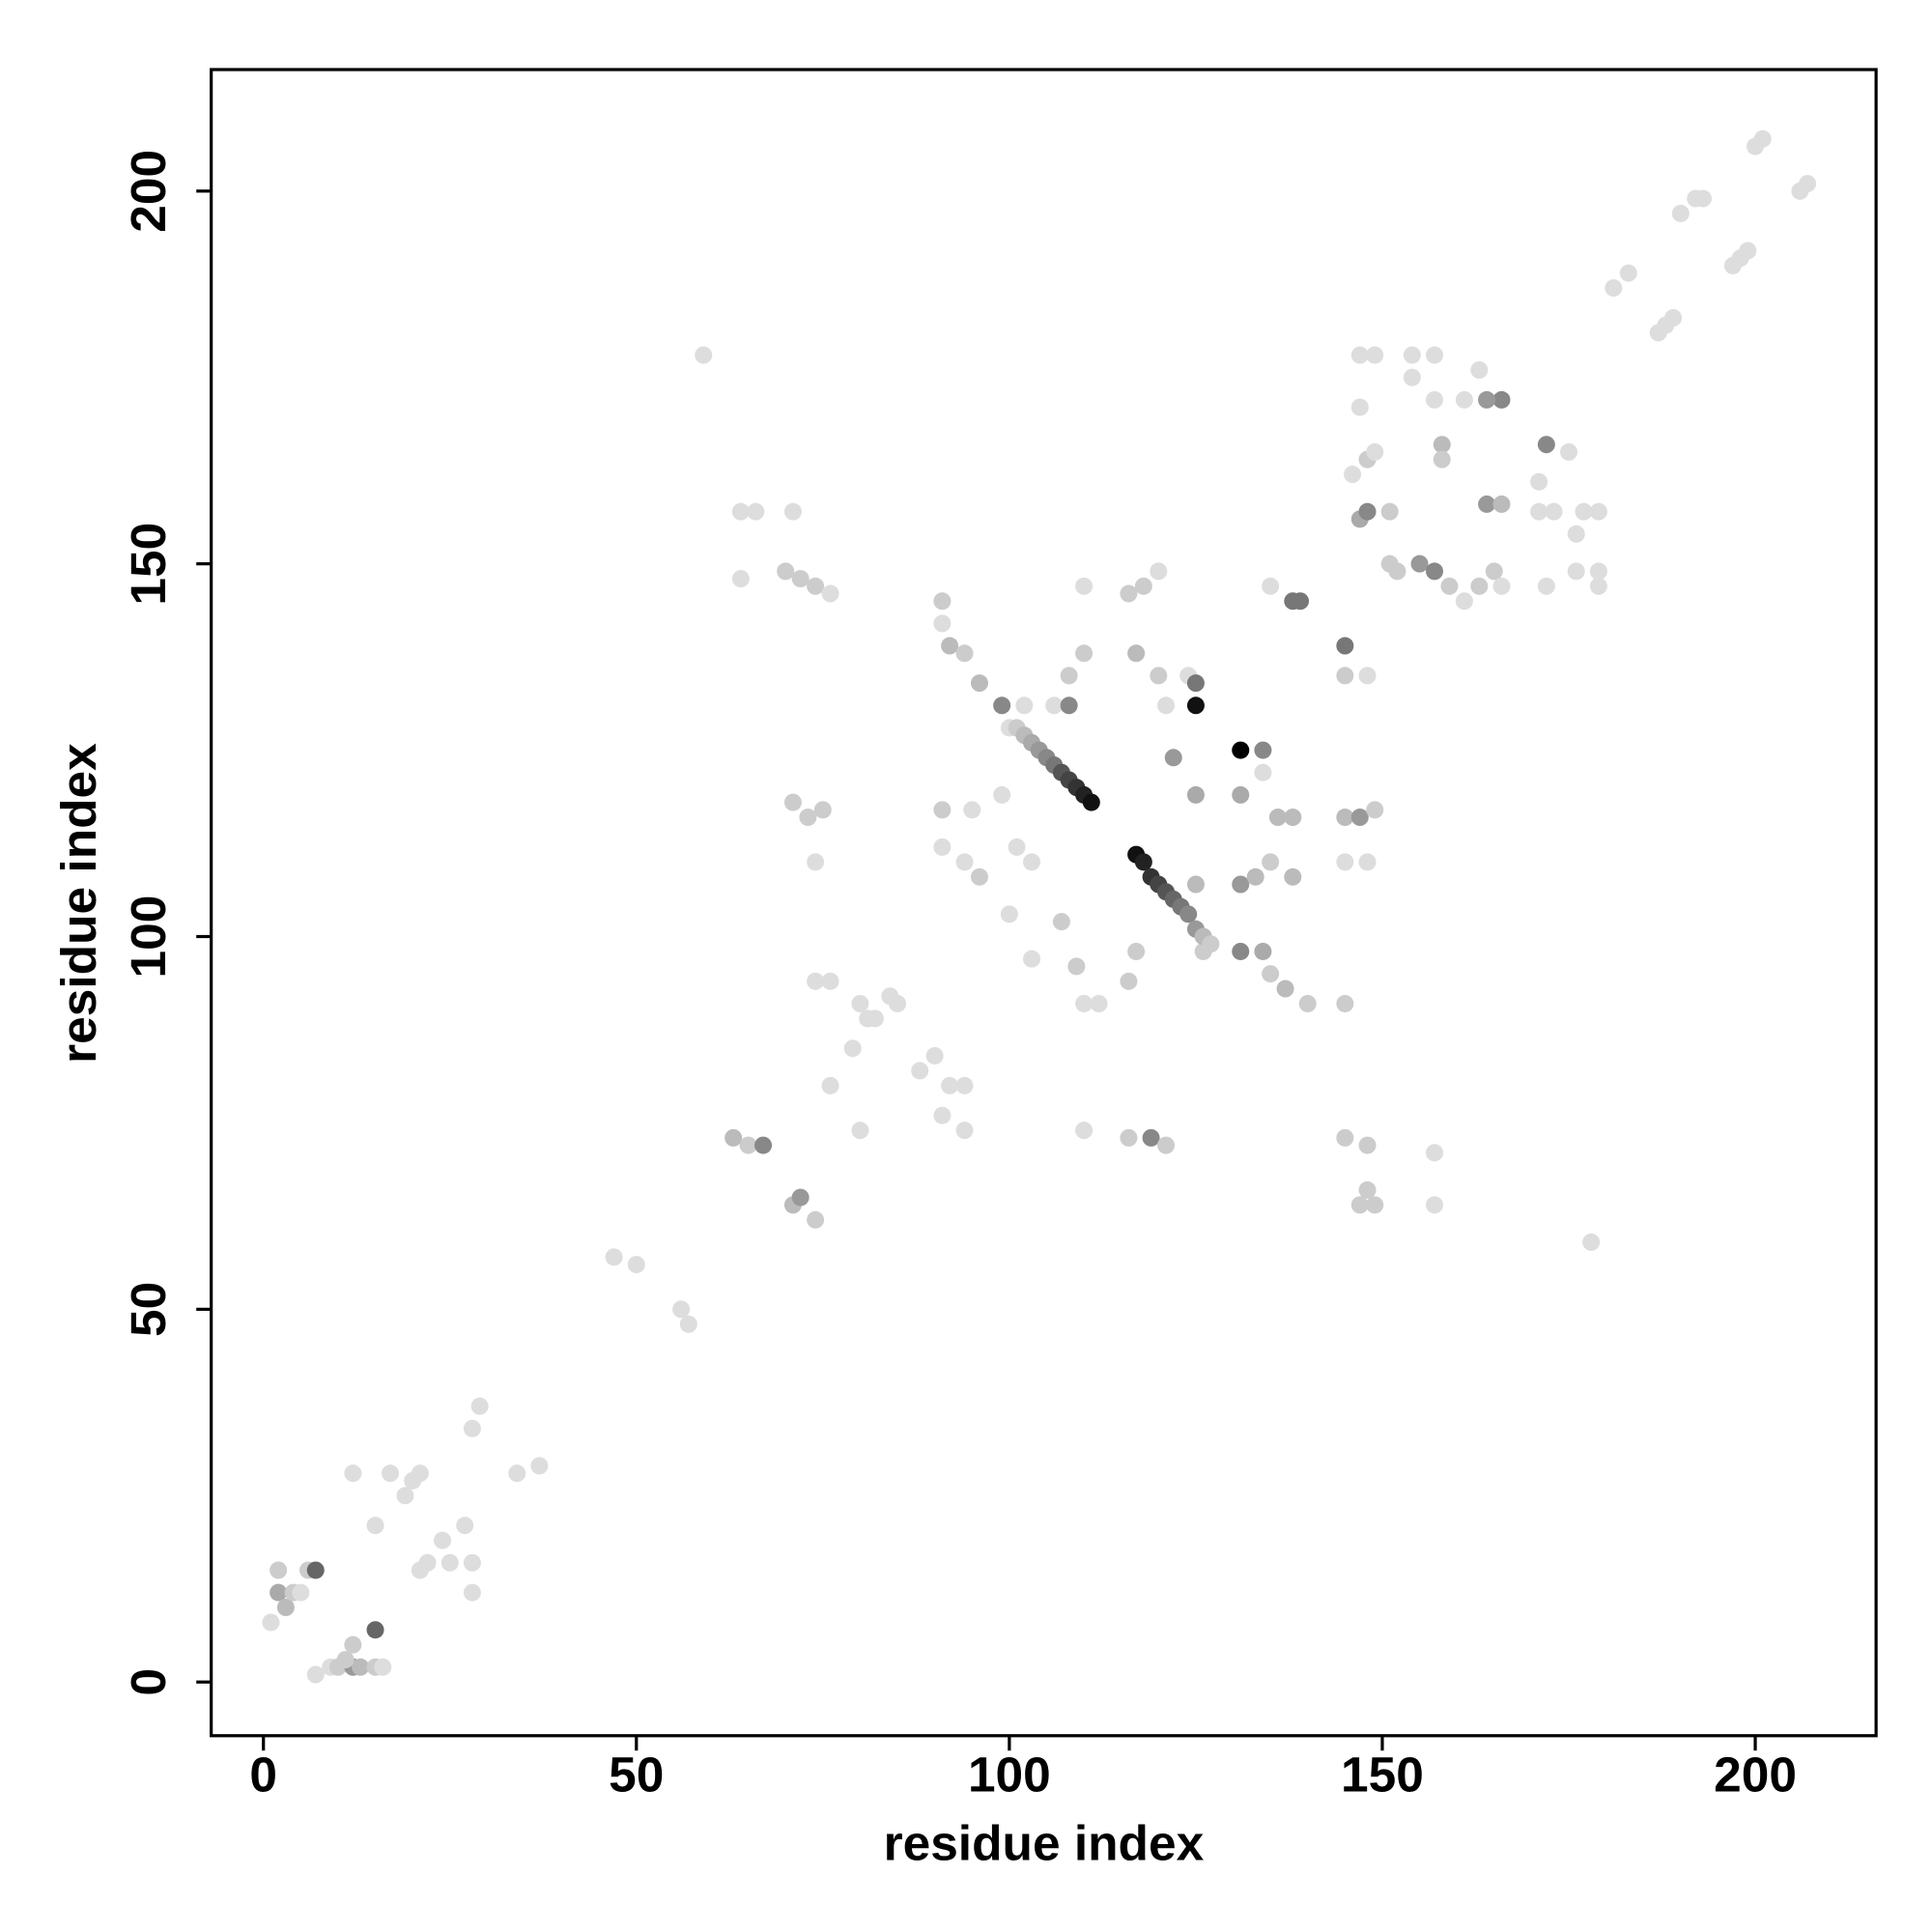 The width and height of the screenshot is (1932, 1932). I want to click on y-tick-label: 200, so click(148, 191).